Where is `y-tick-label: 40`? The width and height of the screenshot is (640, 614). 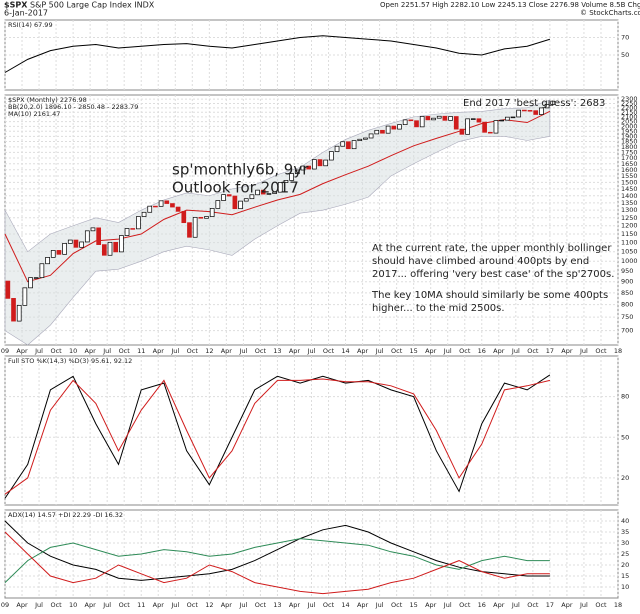
y-tick-label: 40 is located at coordinates (625, 521).